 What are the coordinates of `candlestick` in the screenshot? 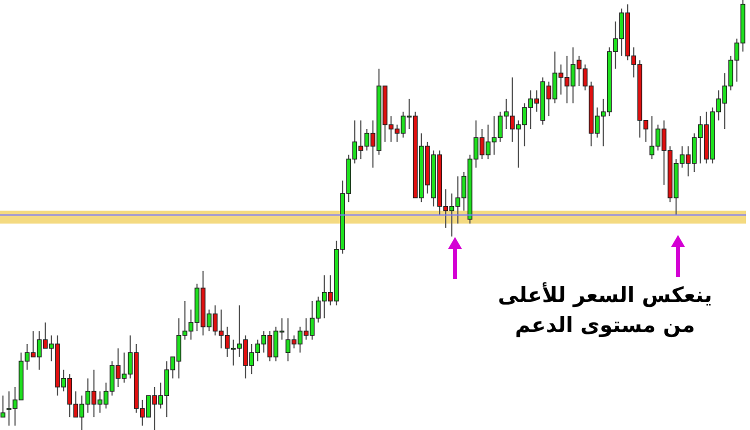 It's located at (3, 406).